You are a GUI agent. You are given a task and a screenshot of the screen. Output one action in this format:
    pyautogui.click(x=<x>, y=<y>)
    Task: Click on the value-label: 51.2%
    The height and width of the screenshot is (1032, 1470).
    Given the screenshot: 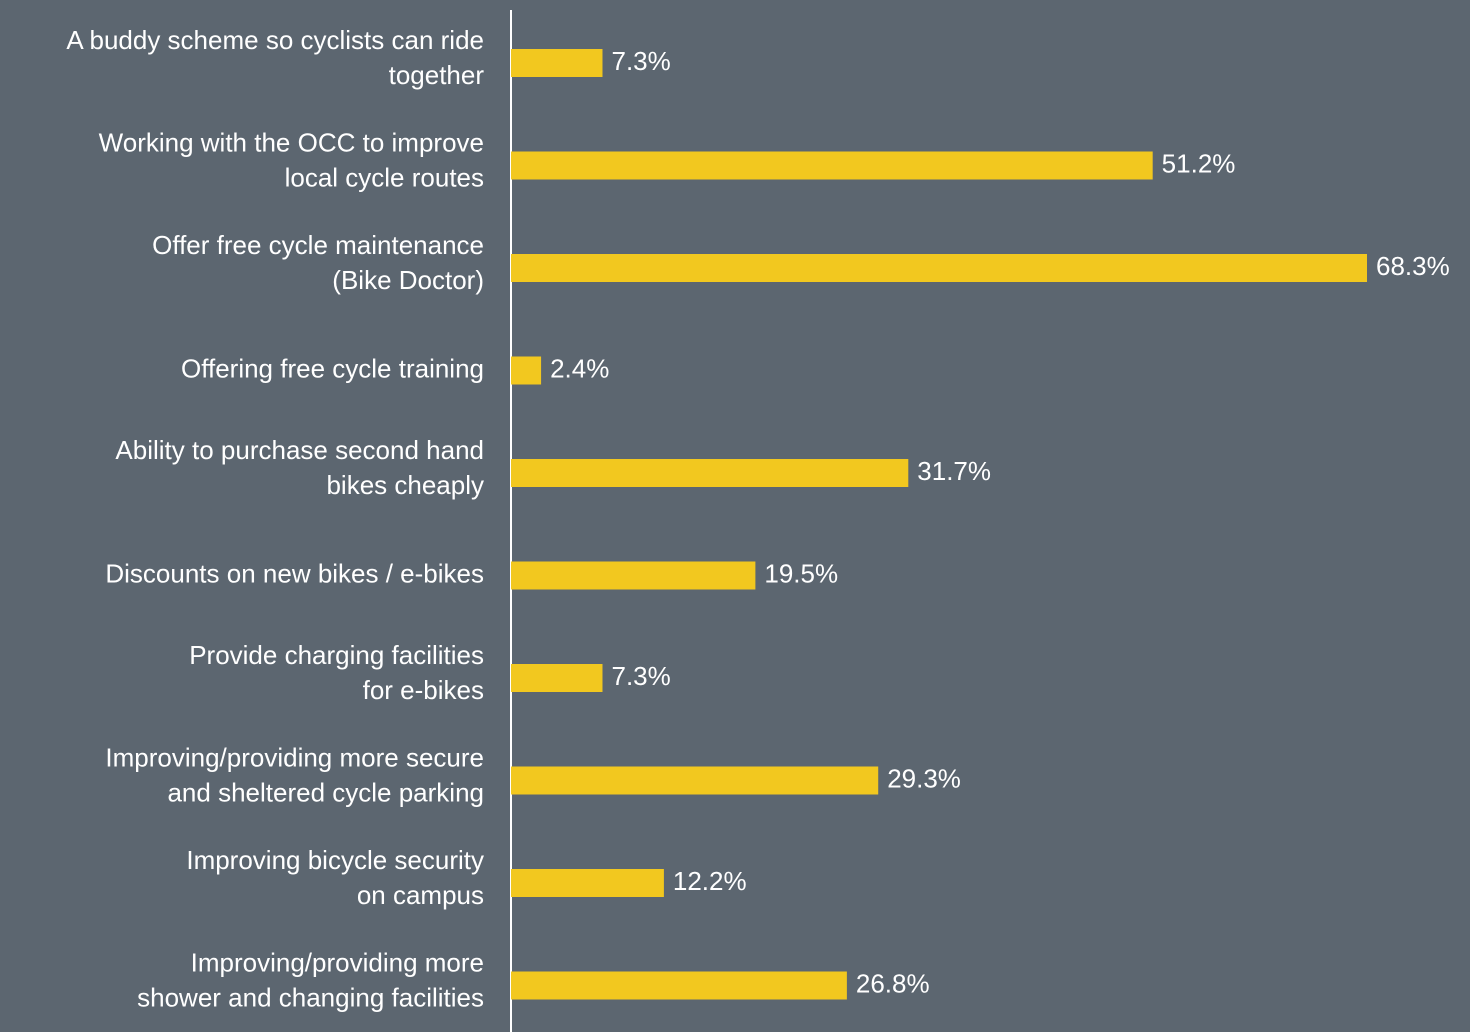 What is the action you would take?
    pyautogui.click(x=1199, y=163)
    